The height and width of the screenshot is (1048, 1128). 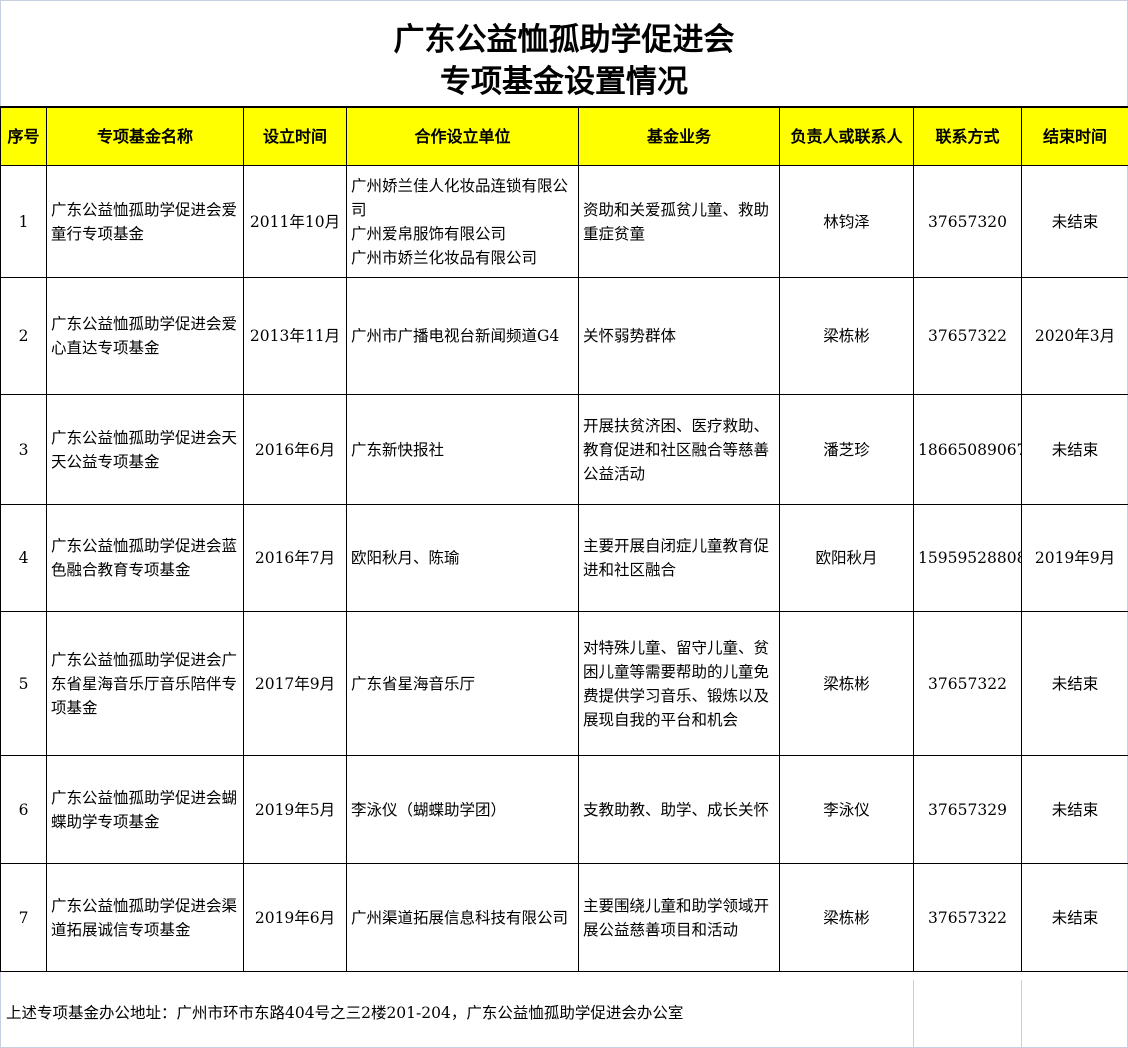 I want to click on cell-business: 主要围绕儿童和助学领域开展公益慈善项目和活动, so click(x=679, y=917).